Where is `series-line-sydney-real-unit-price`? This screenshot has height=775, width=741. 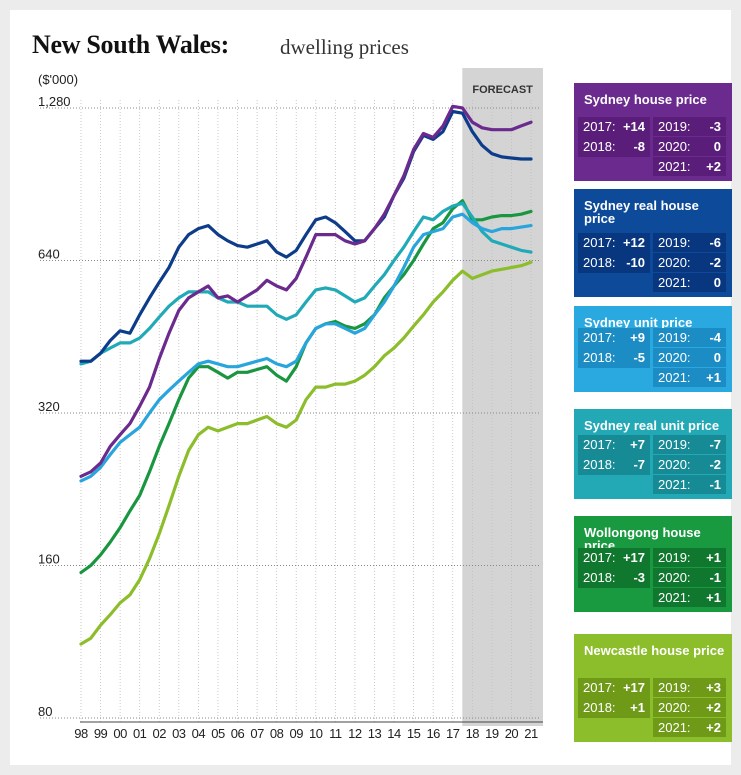 series-line-sydney-real-unit-price is located at coordinates (306, 283).